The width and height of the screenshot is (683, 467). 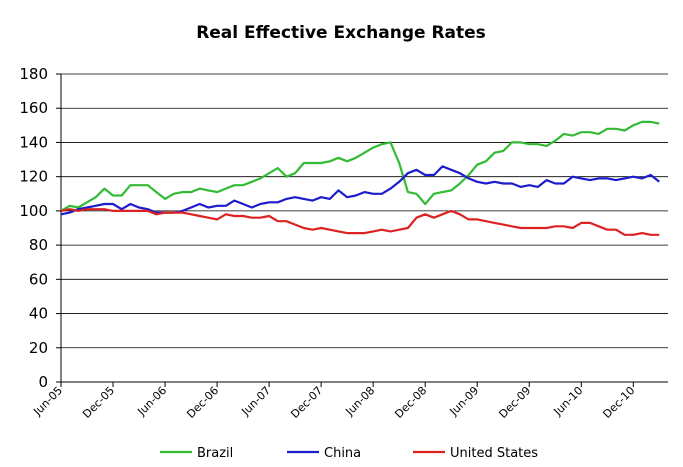 What do you see at coordinates (151, 401) in the screenshot?
I see `x-tick-label: Jun-06` at bounding box center [151, 401].